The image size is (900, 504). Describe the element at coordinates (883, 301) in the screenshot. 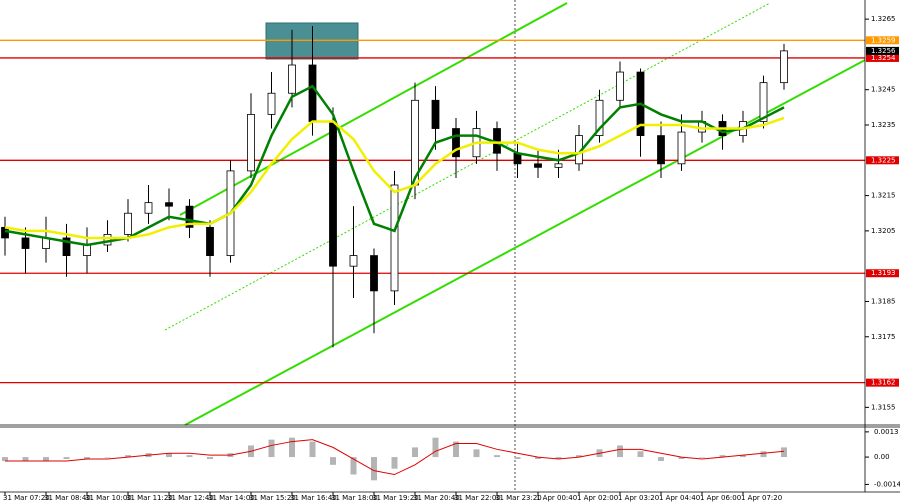

I see `y-tick-label: 1.3185` at that location.